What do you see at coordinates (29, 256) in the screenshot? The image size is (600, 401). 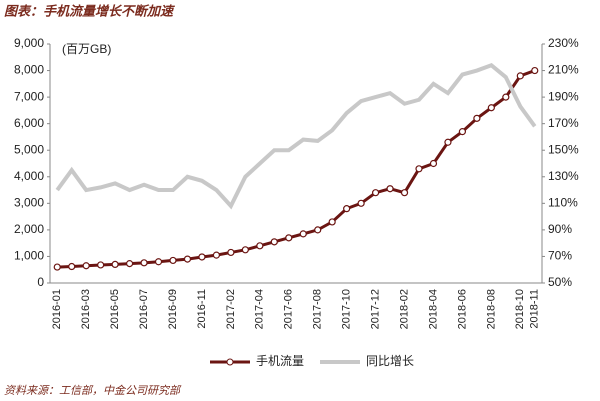 I see `y-tick-label: 1,000` at bounding box center [29, 256].